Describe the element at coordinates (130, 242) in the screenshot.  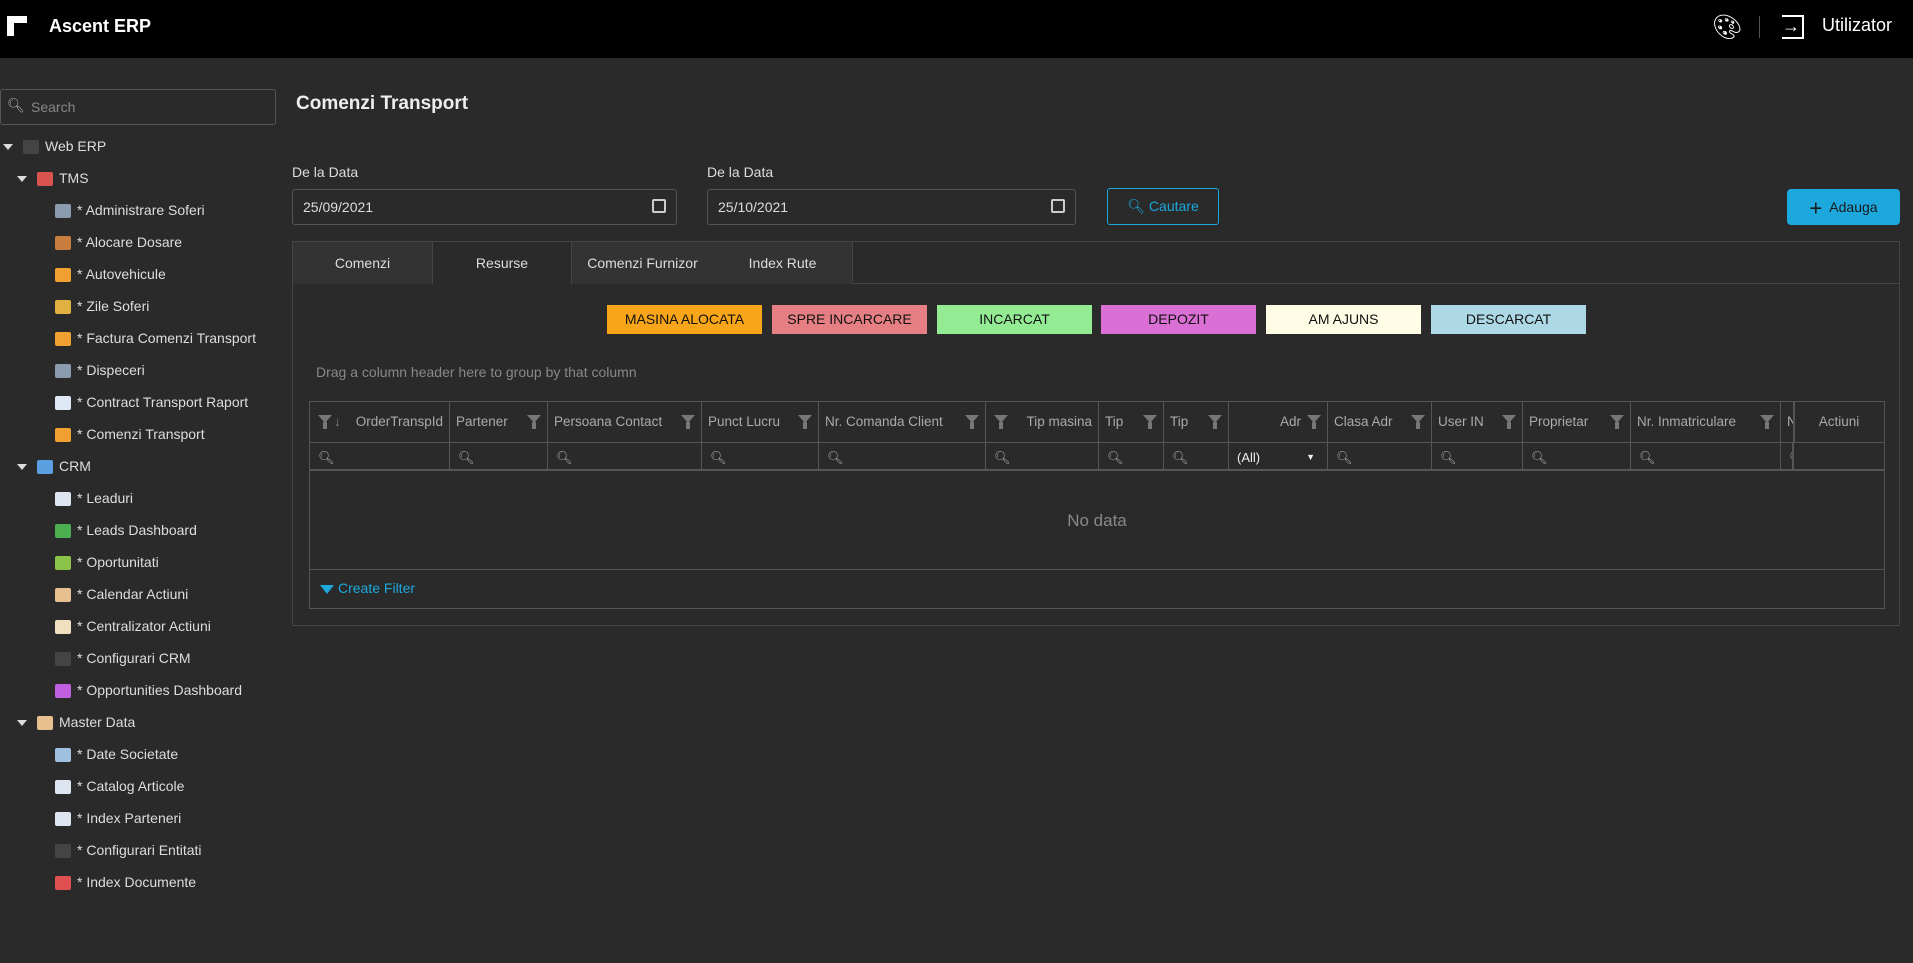
I see `sidebar-item-label: * Alocare Dosare` at that location.